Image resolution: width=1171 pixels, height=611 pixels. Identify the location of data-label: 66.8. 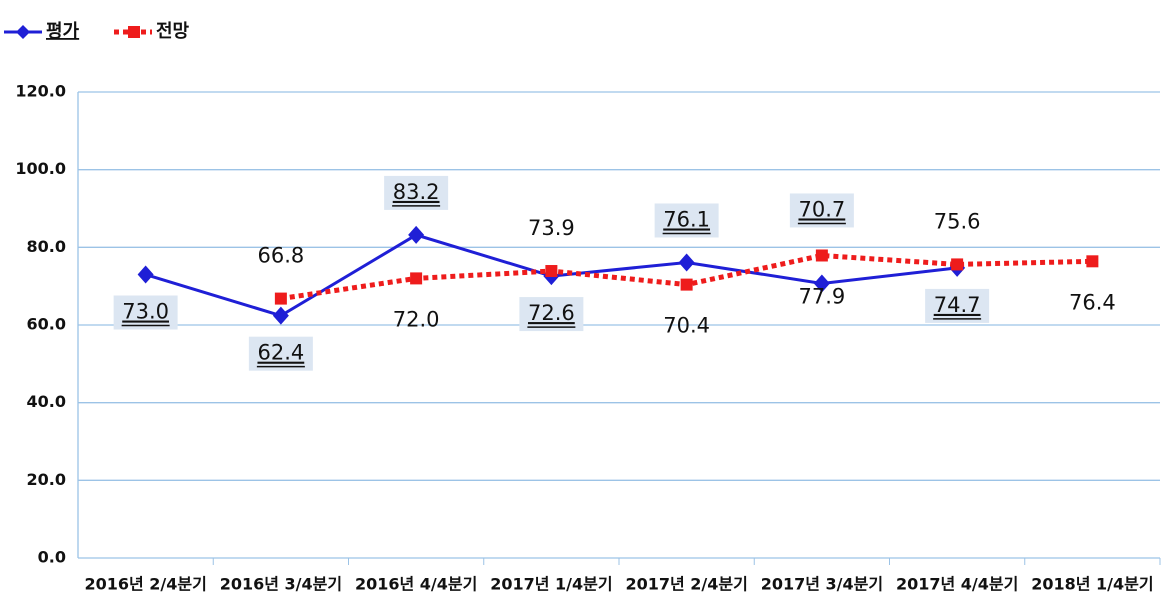
(280, 256).